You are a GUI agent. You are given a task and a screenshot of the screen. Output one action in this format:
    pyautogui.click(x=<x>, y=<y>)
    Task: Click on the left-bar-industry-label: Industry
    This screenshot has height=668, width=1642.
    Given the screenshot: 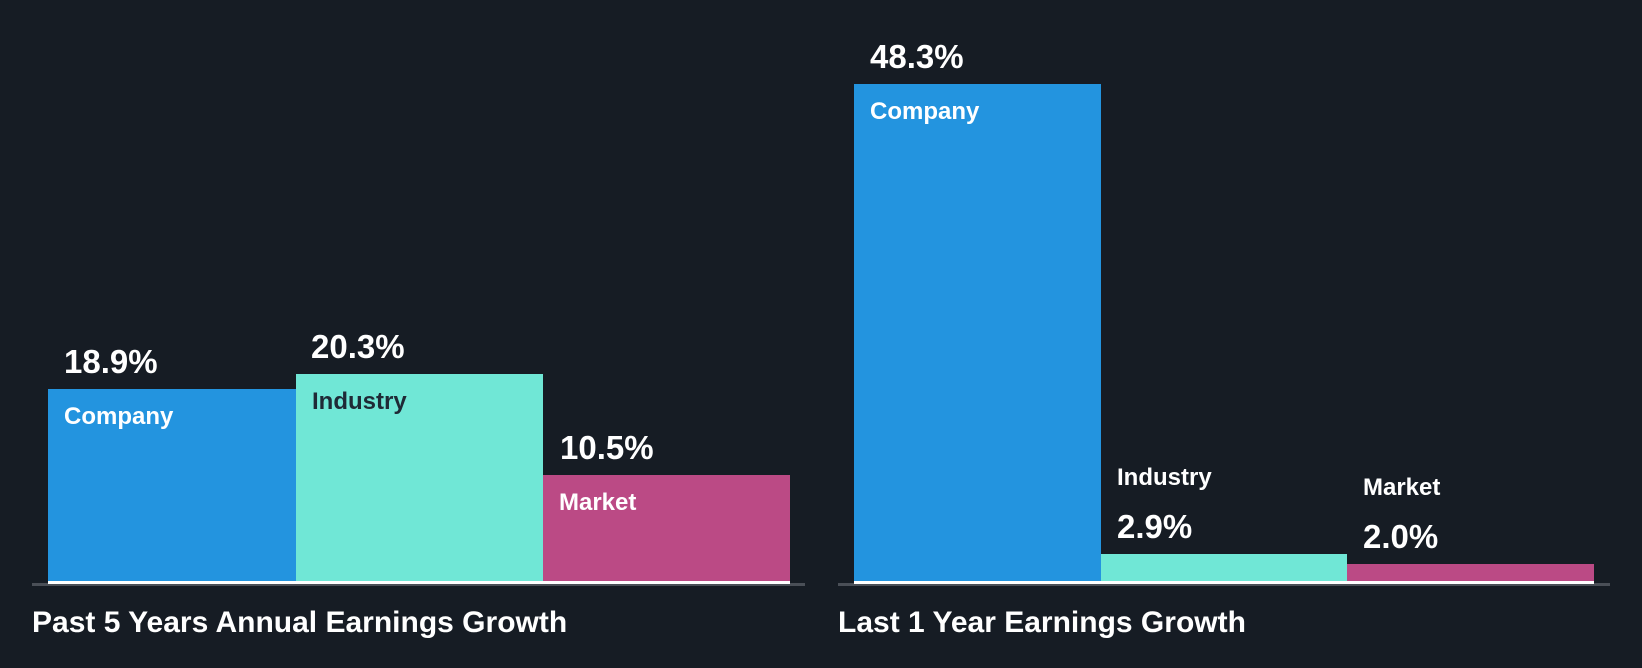 What is the action you would take?
    pyautogui.click(x=359, y=401)
    